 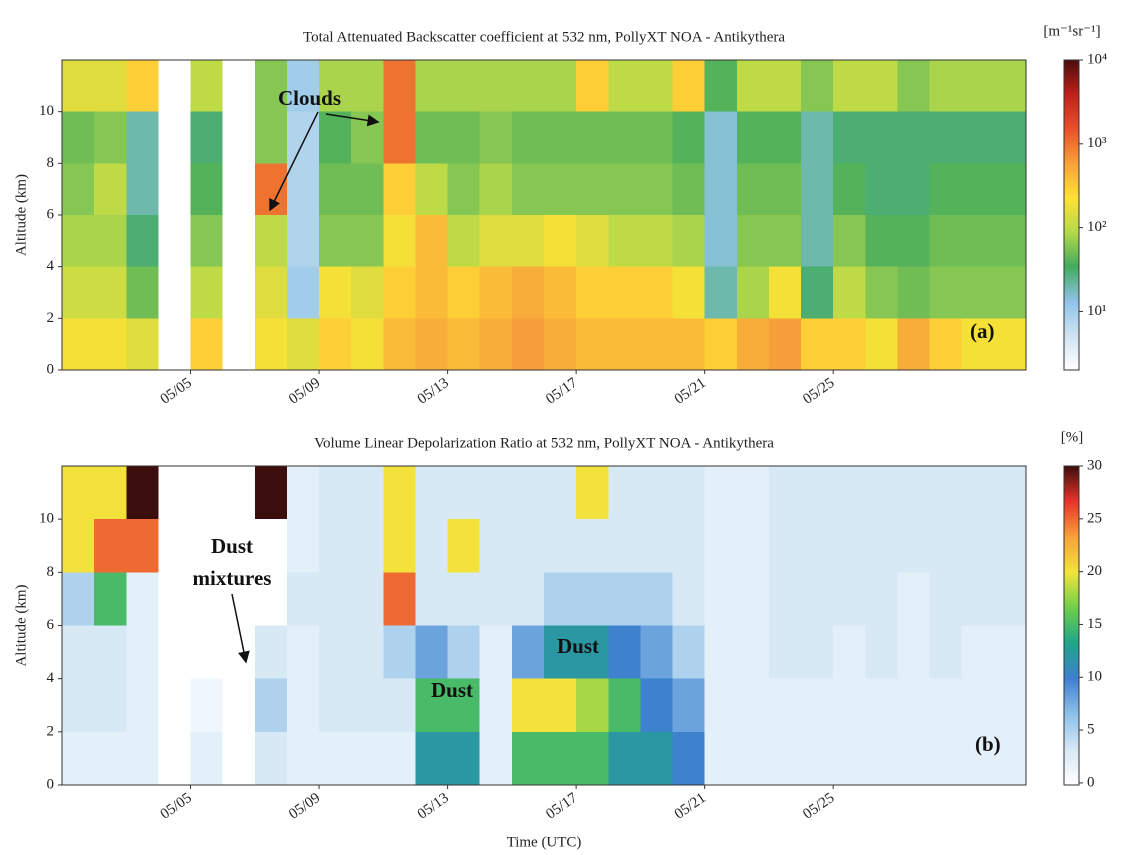 What do you see at coordinates (1094, 571) in the screenshot?
I see `colorbar-tick-label: 20` at bounding box center [1094, 571].